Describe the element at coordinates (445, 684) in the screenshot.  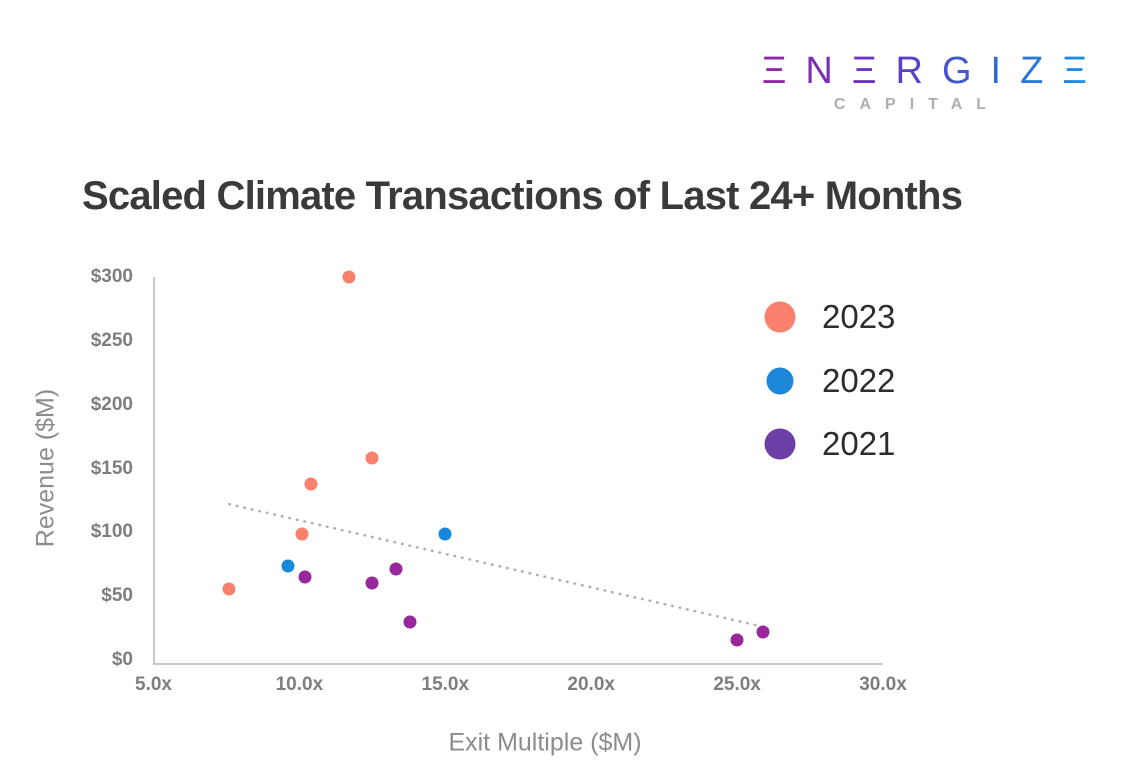
I see `x-tick-label: 15.0x` at that location.